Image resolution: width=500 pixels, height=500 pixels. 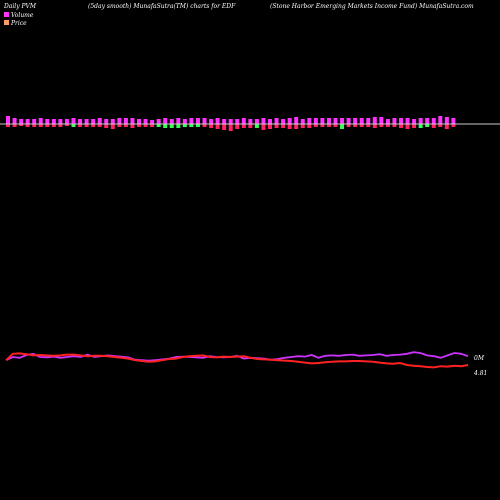 What do you see at coordinates (18, 23) in the screenshot?
I see `legend-price-label: Price` at bounding box center [18, 23].